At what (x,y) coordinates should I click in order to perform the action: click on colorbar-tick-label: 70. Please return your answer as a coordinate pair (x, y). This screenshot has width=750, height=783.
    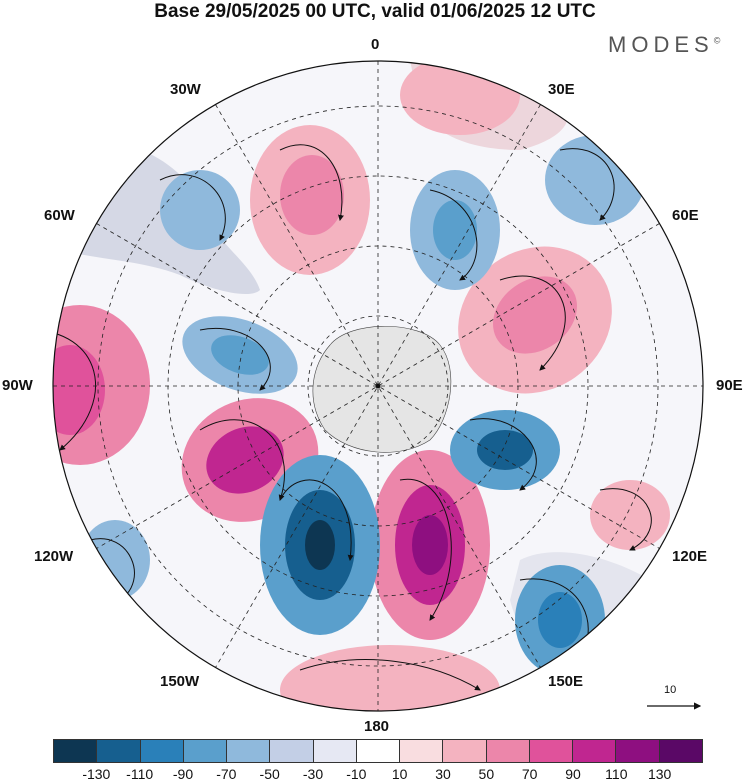
    Looking at the image, I should click on (529, 774).